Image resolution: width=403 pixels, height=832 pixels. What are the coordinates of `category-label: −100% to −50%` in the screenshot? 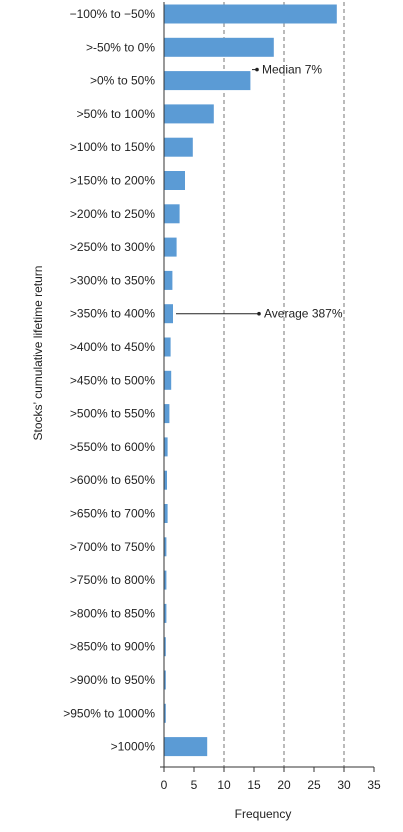 It's located at (113, 14).